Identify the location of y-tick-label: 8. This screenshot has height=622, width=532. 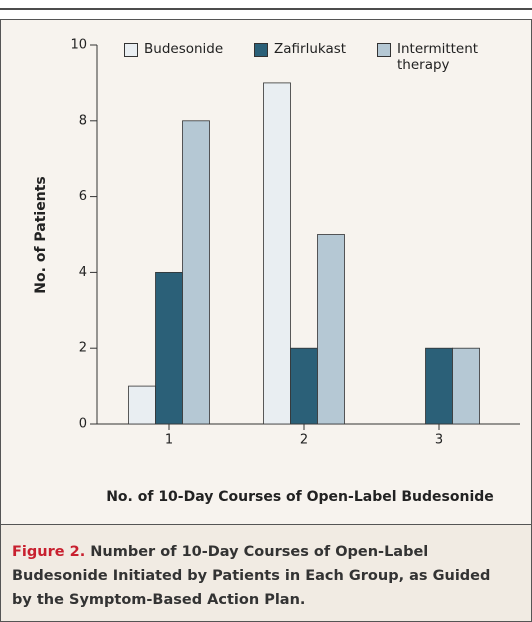
(83, 120).